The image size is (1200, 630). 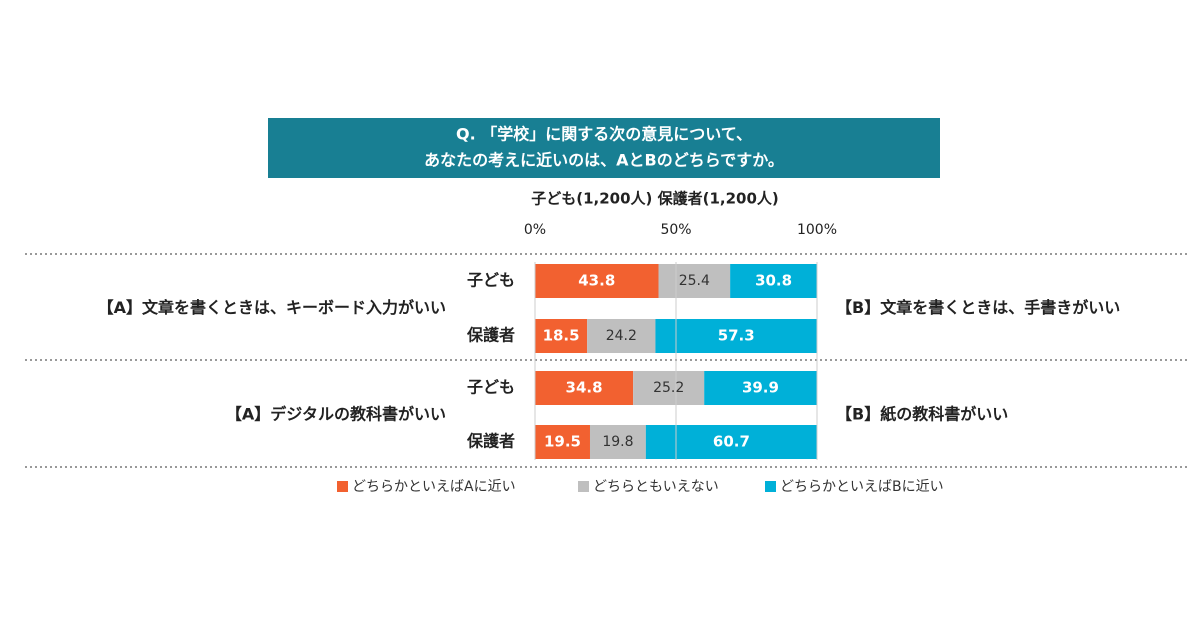 What do you see at coordinates (655, 199) in the screenshot?
I see `chart-subtitle: 子ども(1,200人) 保護者(1,200人)` at bounding box center [655, 199].